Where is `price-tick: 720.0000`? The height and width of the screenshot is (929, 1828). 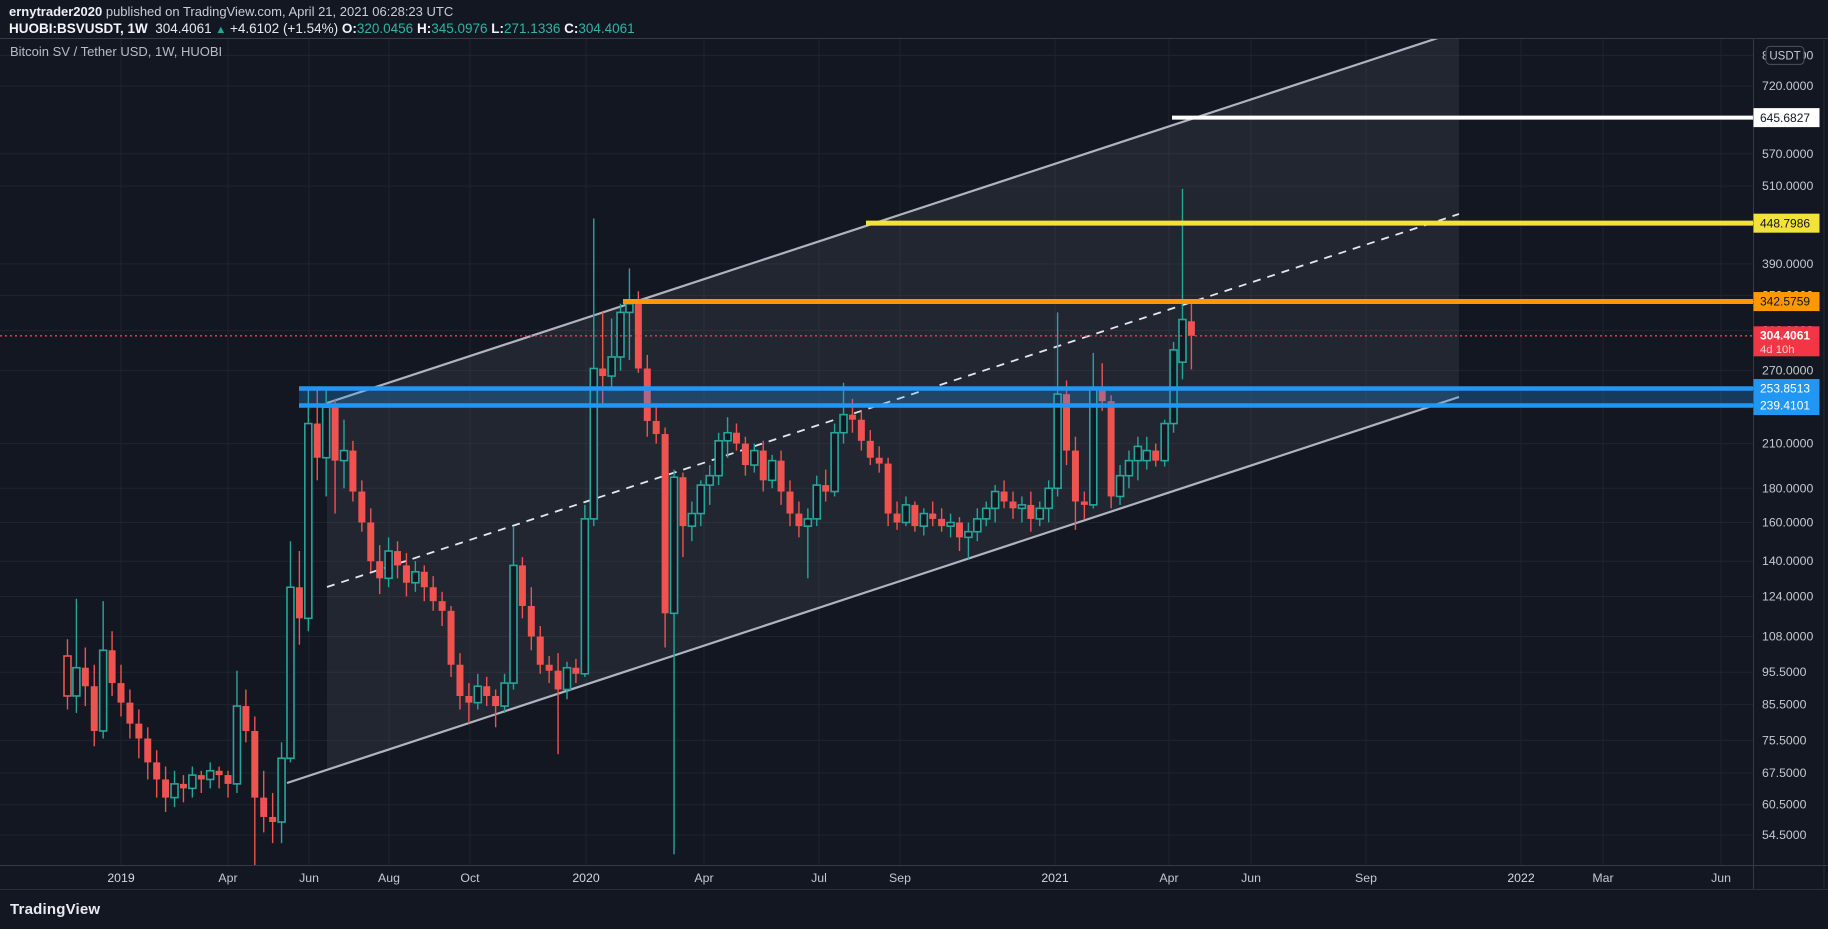
price-tick: 720.0000 is located at coordinates (1787, 86).